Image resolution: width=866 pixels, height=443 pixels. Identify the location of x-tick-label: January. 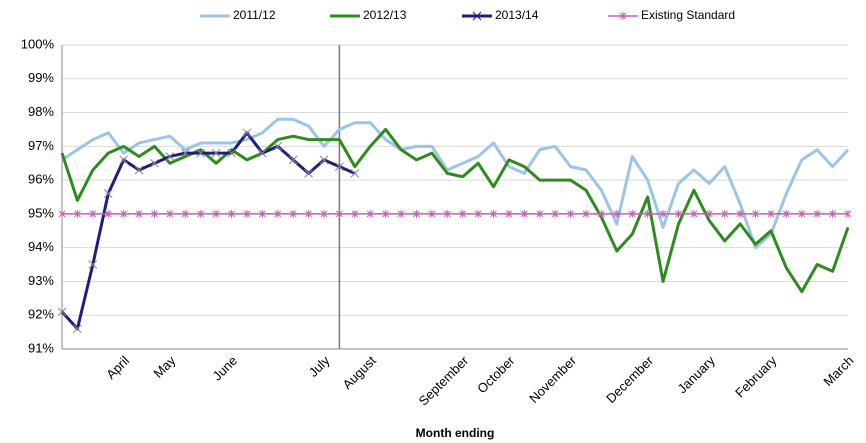
(697, 375).